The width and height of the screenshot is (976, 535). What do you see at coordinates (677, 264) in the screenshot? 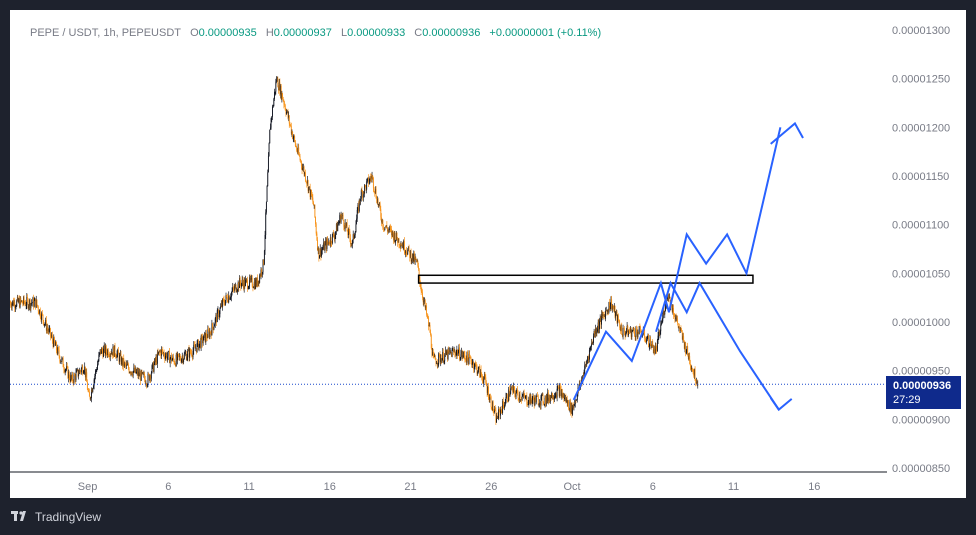
I see `projection-up-path` at bounding box center [677, 264].